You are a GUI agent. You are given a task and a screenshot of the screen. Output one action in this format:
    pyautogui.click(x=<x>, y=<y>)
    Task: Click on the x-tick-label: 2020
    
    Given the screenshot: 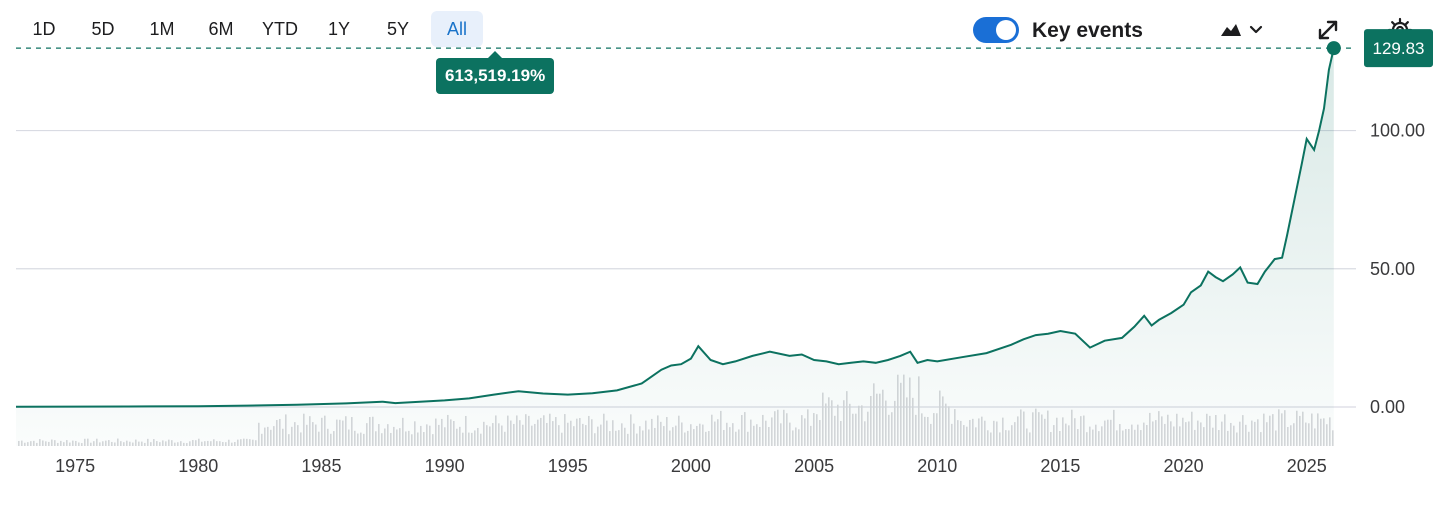 What is the action you would take?
    pyautogui.click(x=1184, y=466)
    